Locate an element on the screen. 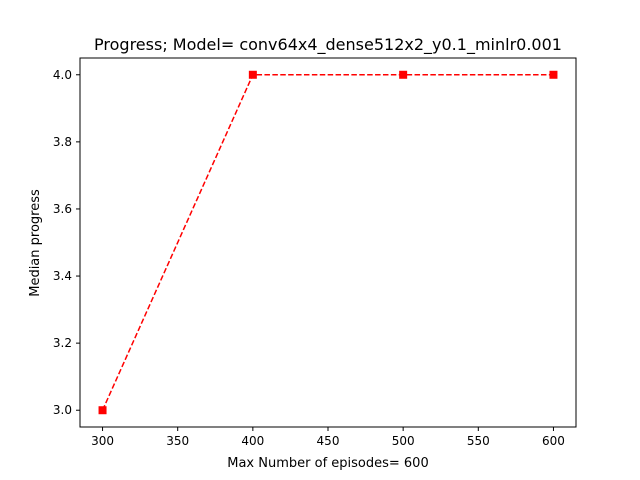 The height and width of the screenshot is (480, 640). x-tick-label: 600 is located at coordinates (553, 441).